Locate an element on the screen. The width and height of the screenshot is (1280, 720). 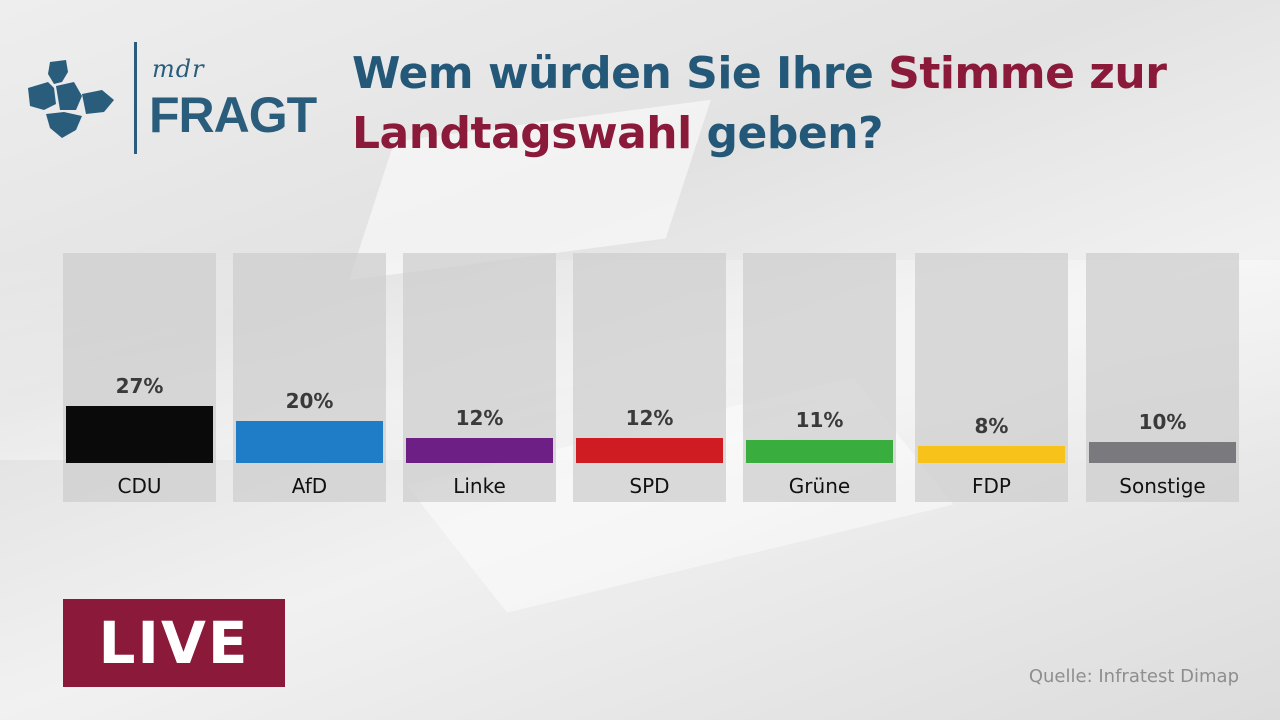
title-part-4: geben? is located at coordinates (787, 133).